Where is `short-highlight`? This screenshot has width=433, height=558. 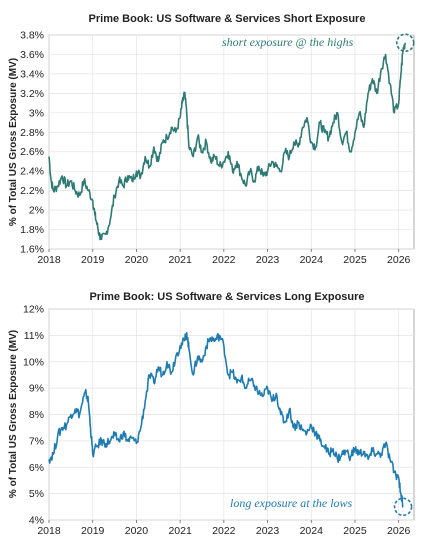 short-highlight is located at coordinates (405, 43).